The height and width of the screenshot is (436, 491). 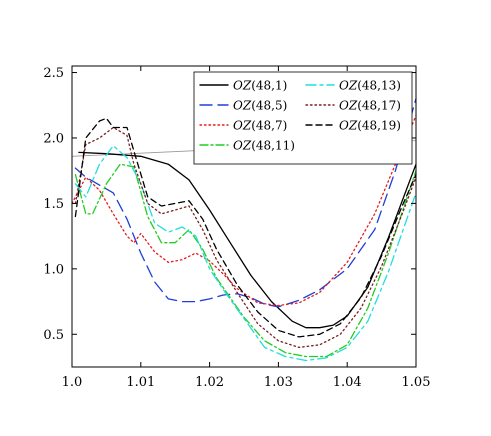 What do you see at coordinates (53, 204) in the screenshot?
I see `y-tick-label: 1.5` at bounding box center [53, 204].